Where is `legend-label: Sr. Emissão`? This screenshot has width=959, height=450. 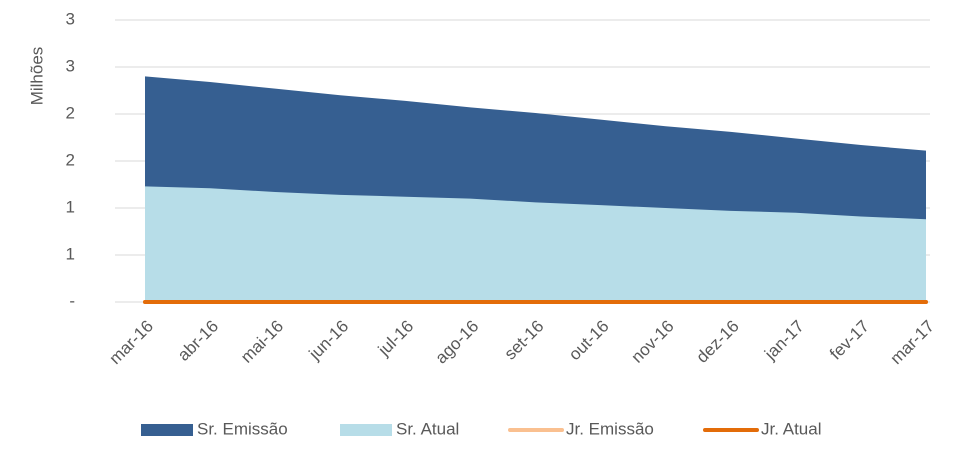 legend-label: Sr. Emissão is located at coordinates (242, 428).